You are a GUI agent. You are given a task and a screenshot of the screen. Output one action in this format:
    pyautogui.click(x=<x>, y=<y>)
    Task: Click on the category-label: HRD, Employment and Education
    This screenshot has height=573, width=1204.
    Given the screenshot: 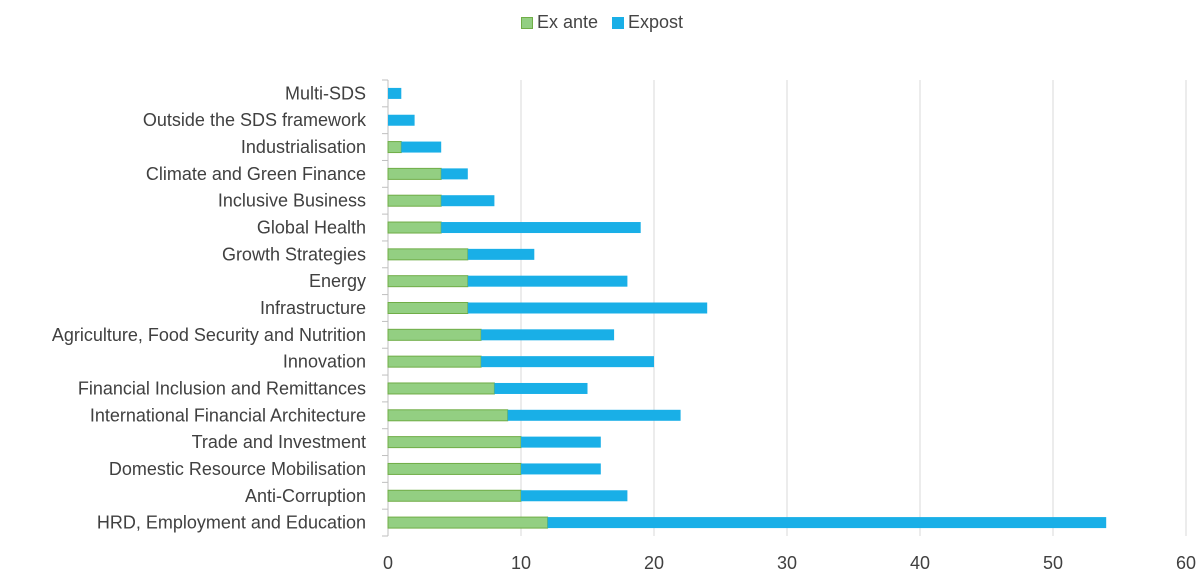 What is the action you would take?
    pyautogui.click(x=231, y=523)
    